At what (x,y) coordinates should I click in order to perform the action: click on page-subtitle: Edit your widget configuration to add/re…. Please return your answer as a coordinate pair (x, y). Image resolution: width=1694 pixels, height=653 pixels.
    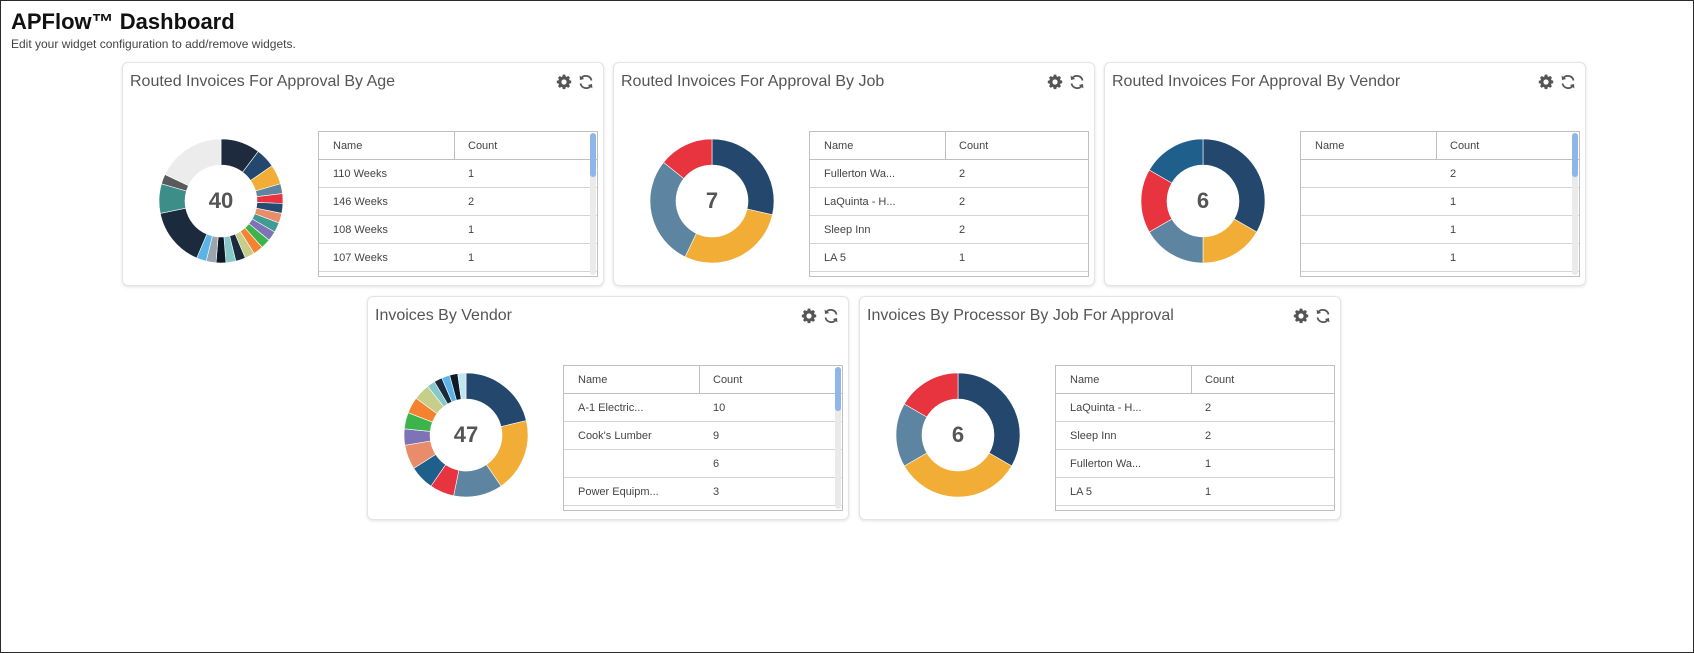
    Looking at the image, I should click on (153, 44).